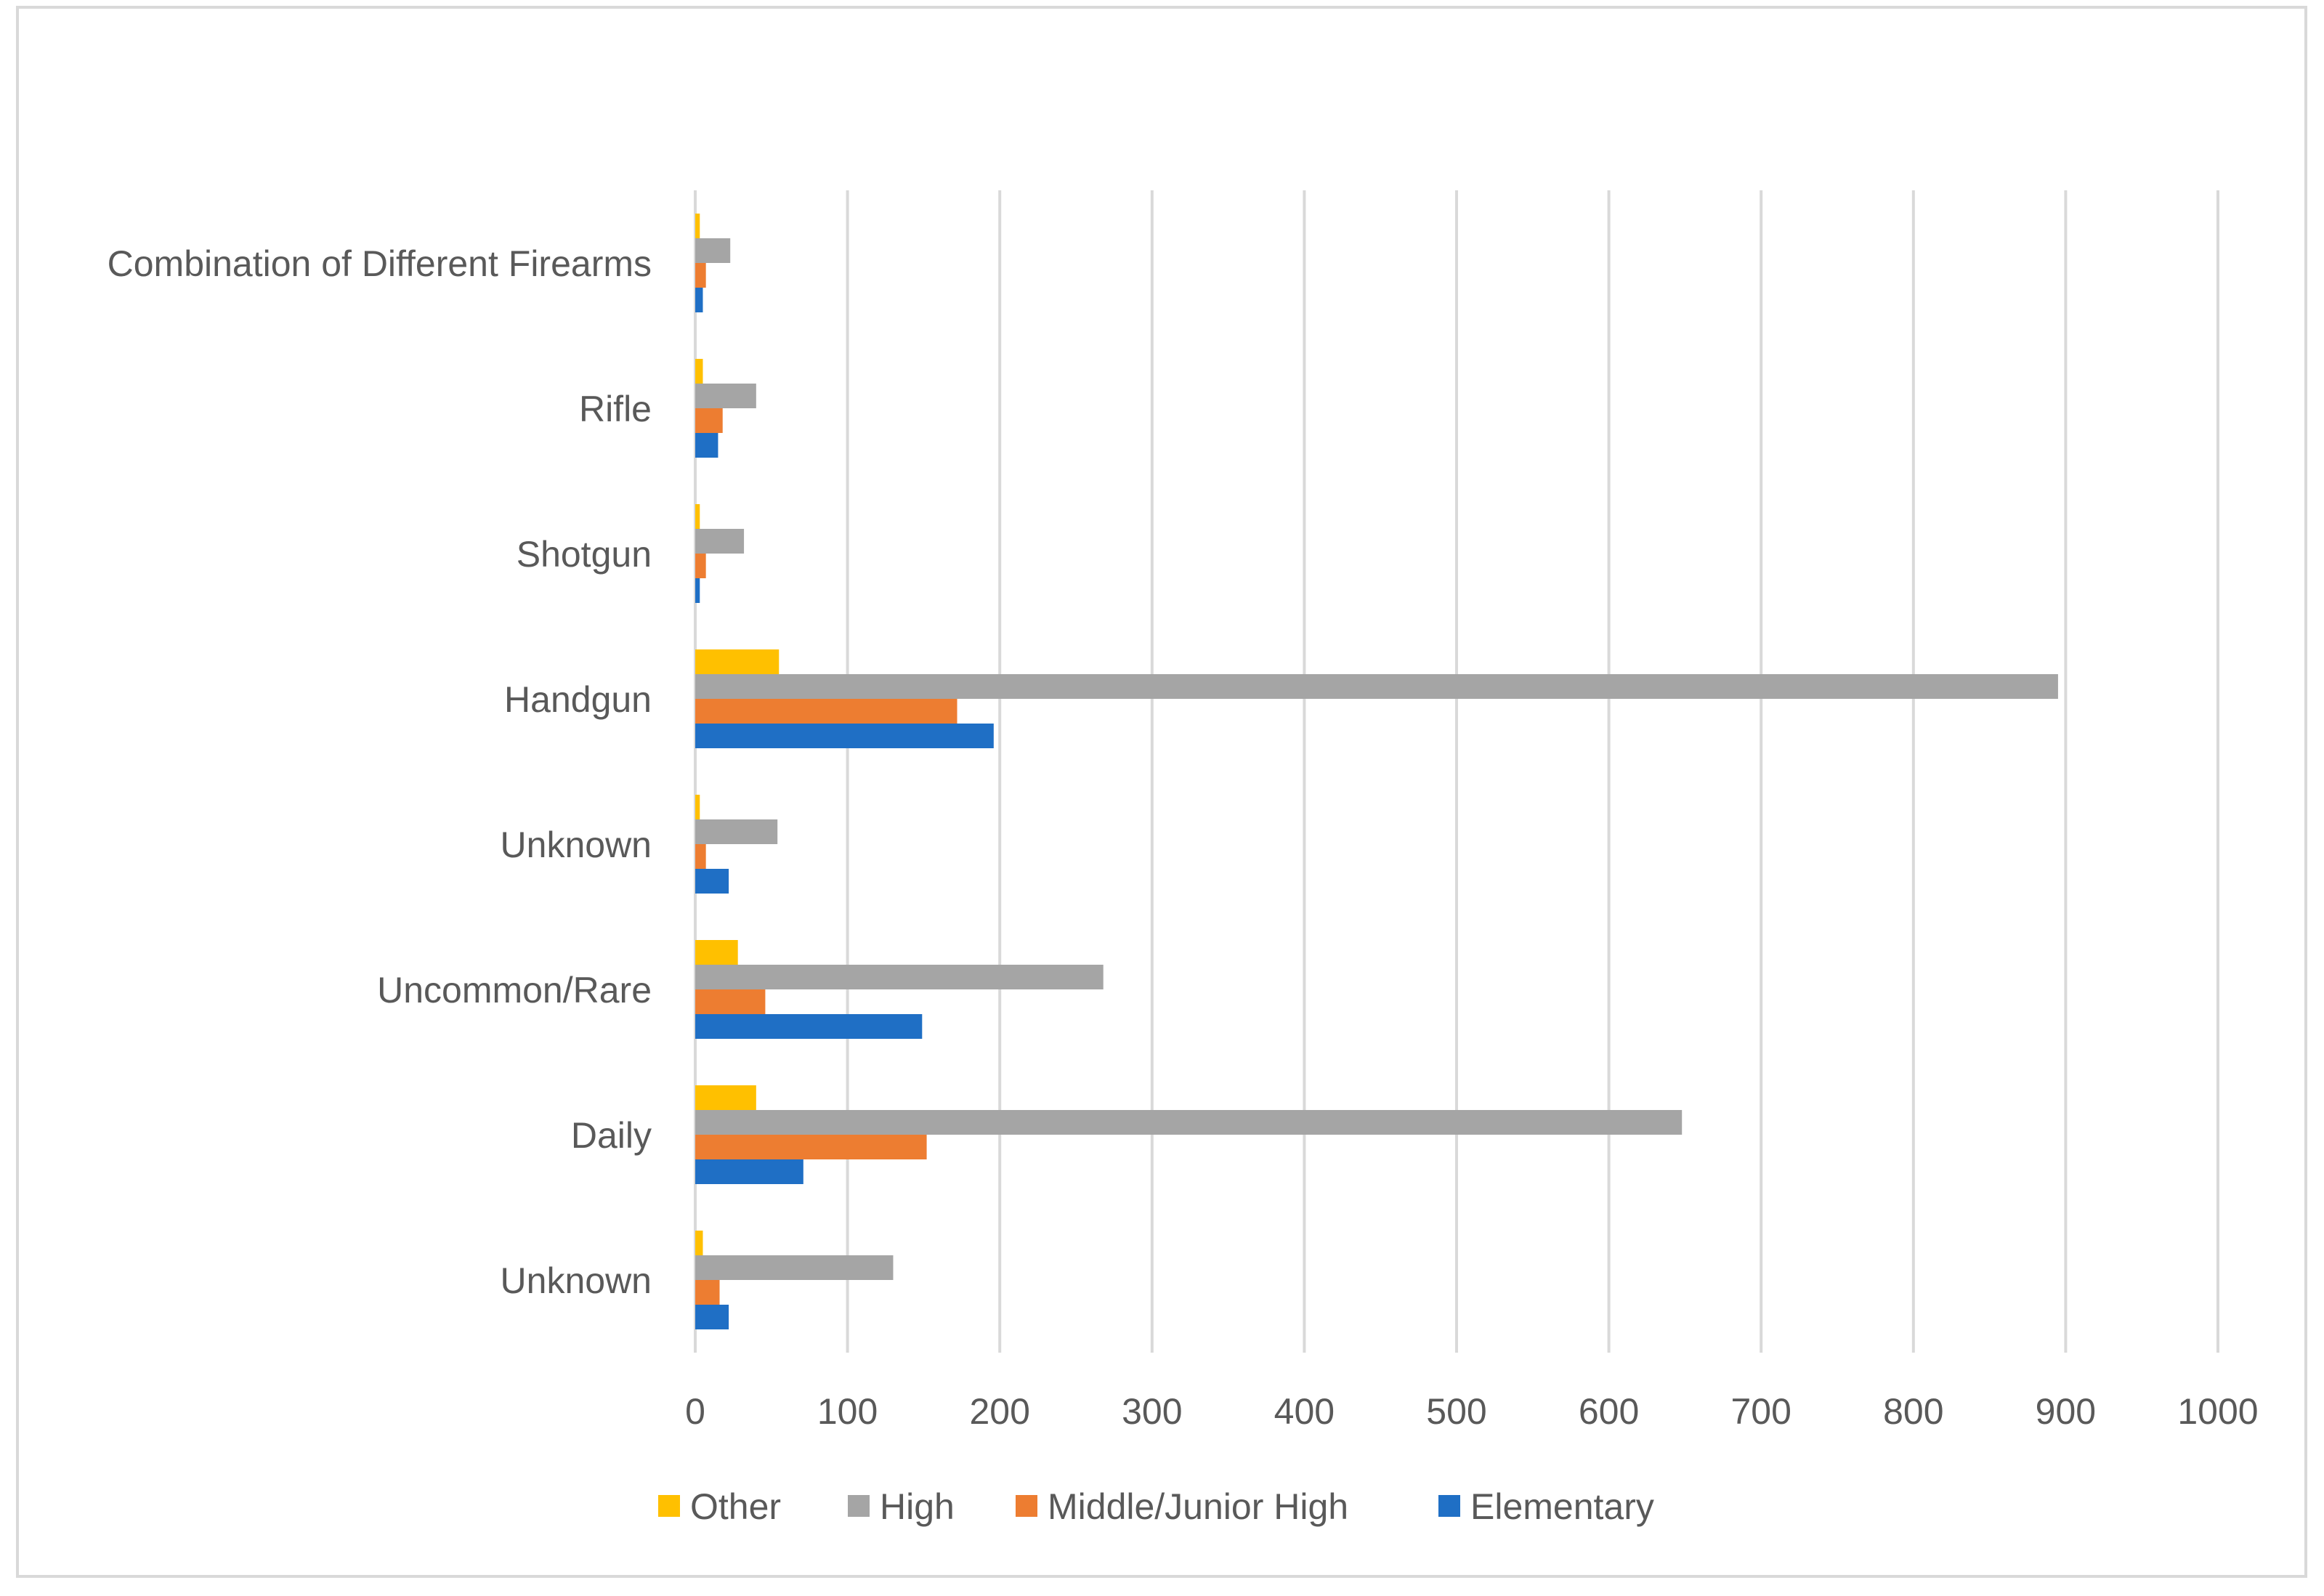  Describe the element at coordinates (1152, 1411) in the screenshot. I see `x-tick-label-300: 300` at that location.